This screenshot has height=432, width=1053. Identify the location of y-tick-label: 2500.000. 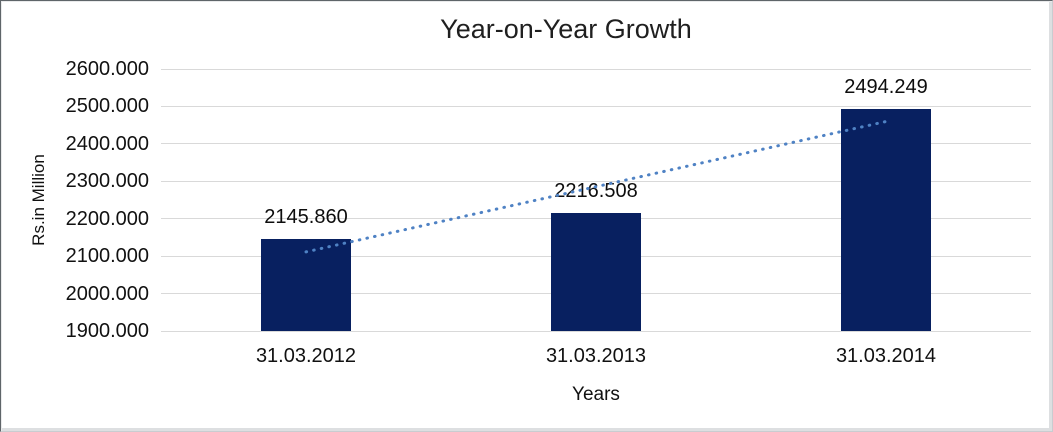
(107, 106).